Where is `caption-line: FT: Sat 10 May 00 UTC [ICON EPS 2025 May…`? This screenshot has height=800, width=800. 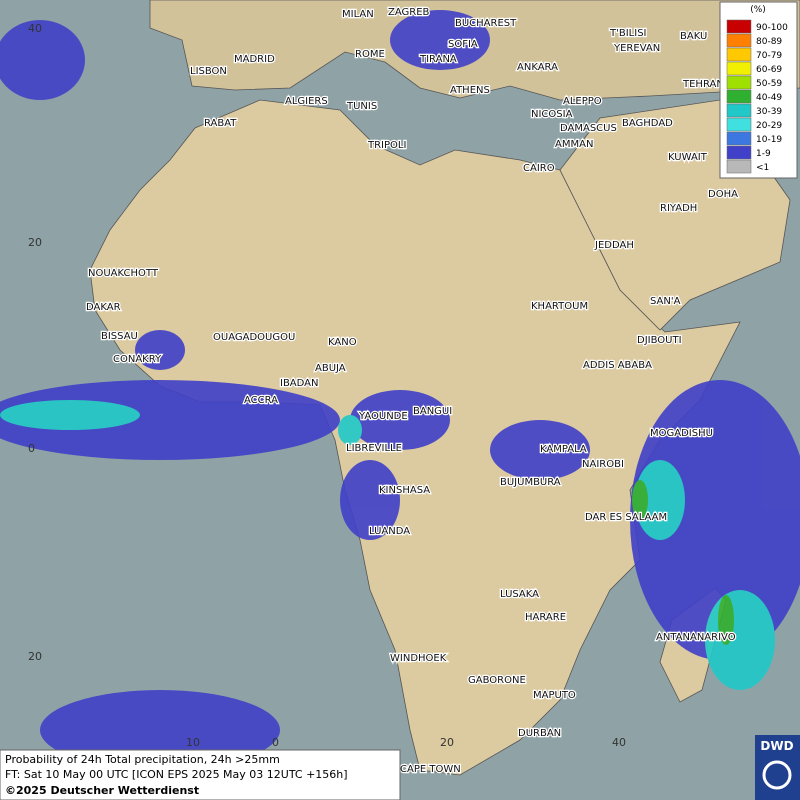 caption-line: FT: Sat 10 May 00 UTC [ICON EPS 2025 May… is located at coordinates (176, 774).